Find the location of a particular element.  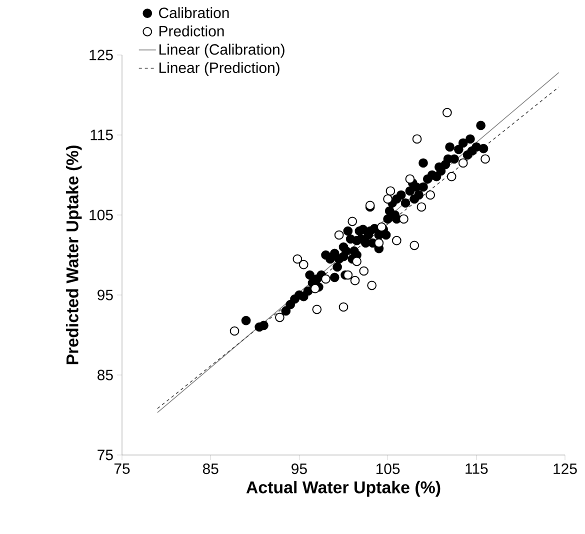

legend-label: Calibration is located at coordinates (194, 12).